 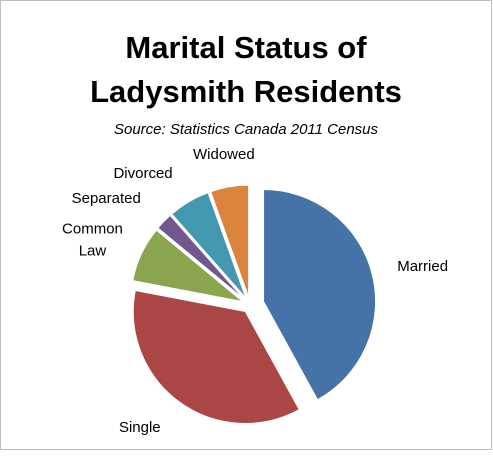 I want to click on slice-label: Single, so click(x=140, y=427).